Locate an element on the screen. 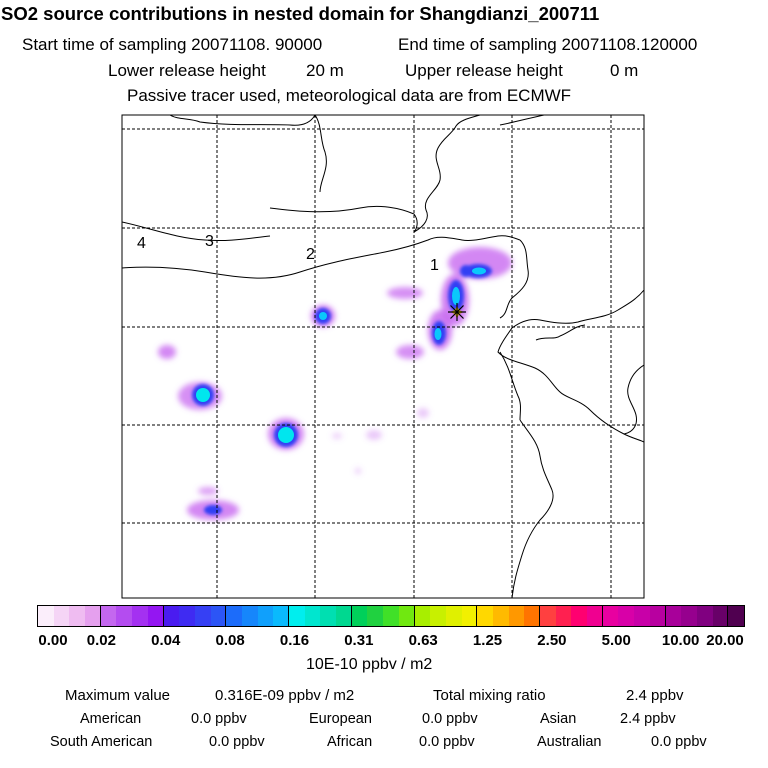 The height and width of the screenshot is (768, 768). region-name-south-american: South American is located at coordinates (101, 742).